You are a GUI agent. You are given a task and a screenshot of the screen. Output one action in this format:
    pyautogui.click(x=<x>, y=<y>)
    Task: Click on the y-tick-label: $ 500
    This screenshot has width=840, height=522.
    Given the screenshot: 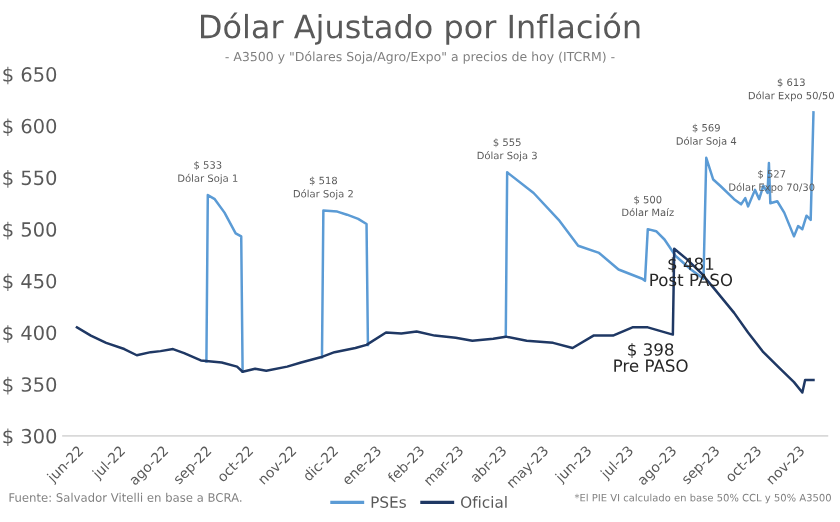 What is the action you would take?
    pyautogui.click(x=30, y=230)
    